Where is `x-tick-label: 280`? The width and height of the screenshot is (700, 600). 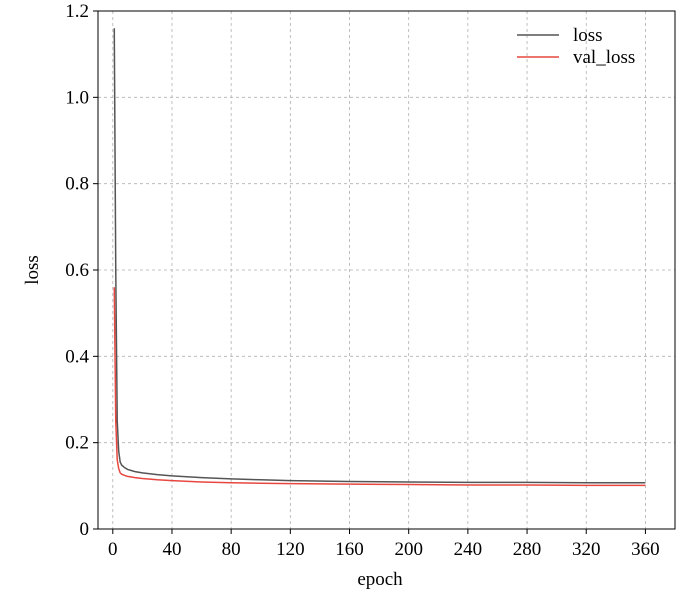 x-tick-label: 280 is located at coordinates (527, 549).